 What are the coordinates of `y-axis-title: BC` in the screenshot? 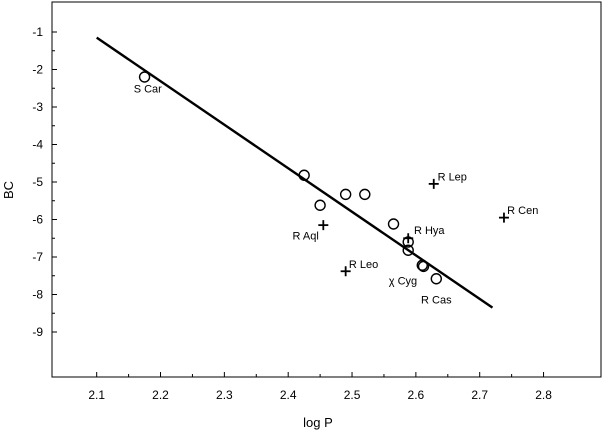 It's located at (8, 190).